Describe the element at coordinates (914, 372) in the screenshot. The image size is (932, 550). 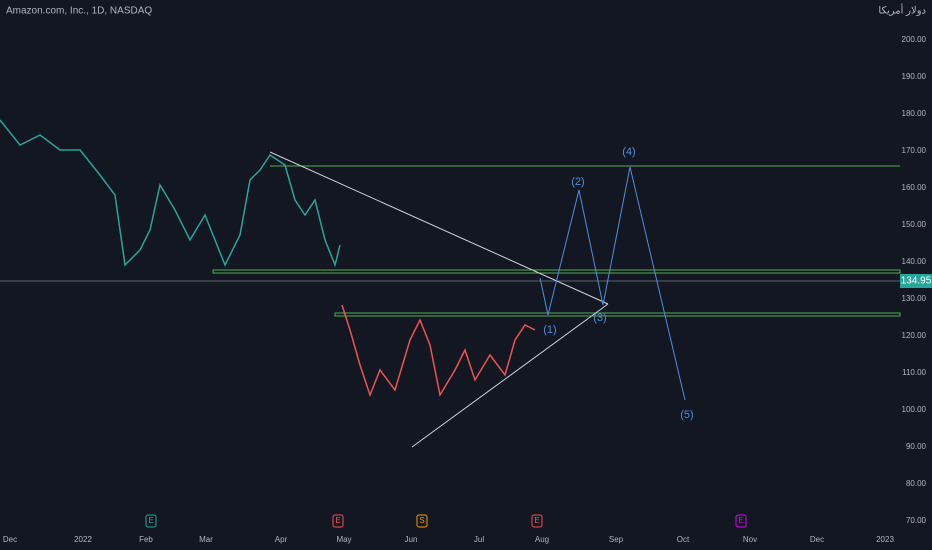
I see `price-label: 110.00` at that location.